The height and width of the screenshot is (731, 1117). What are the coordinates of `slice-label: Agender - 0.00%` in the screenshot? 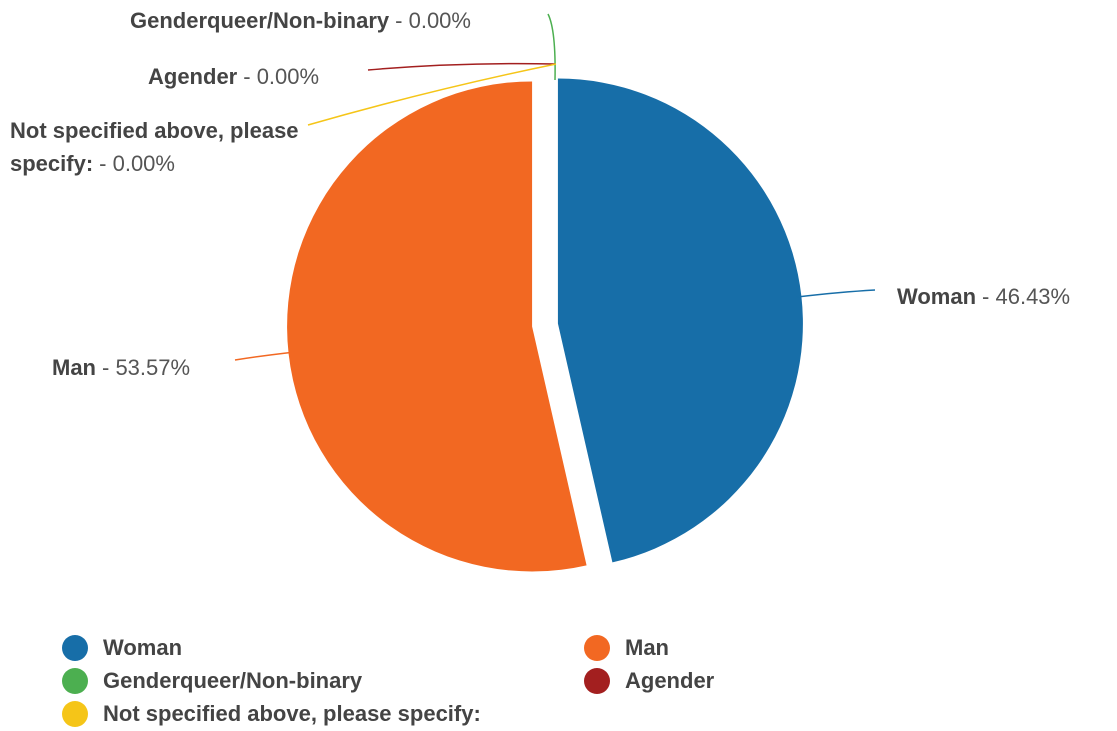 It's located at (233, 76).